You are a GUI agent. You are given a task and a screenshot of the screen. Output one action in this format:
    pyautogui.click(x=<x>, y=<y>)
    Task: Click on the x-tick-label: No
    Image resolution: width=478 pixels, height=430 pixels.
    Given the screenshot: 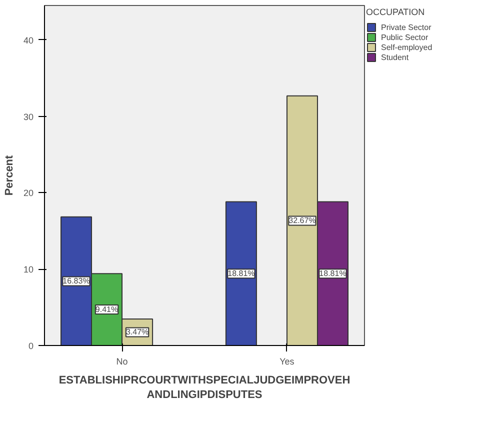 What is the action you would take?
    pyautogui.click(x=122, y=361)
    